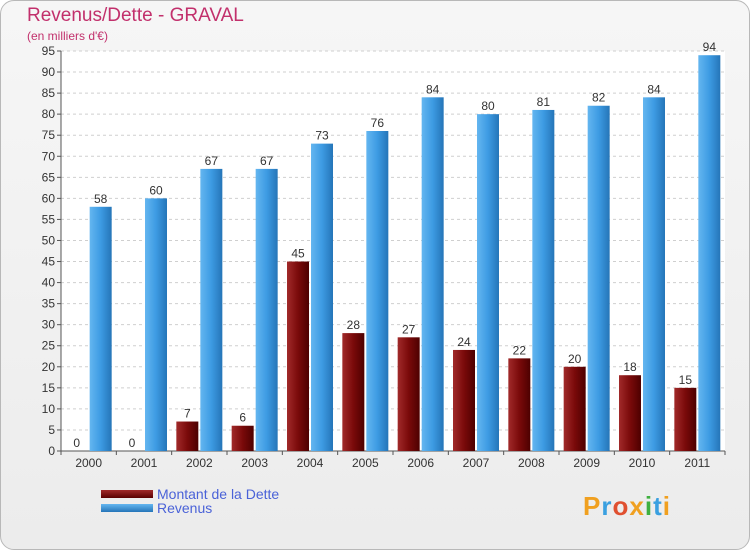 This screenshot has width=750, height=550. What do you see at coordinates (49, 135) in the screenshot?
I see `y-tick-label: 75` at bounding box center [49, 135].